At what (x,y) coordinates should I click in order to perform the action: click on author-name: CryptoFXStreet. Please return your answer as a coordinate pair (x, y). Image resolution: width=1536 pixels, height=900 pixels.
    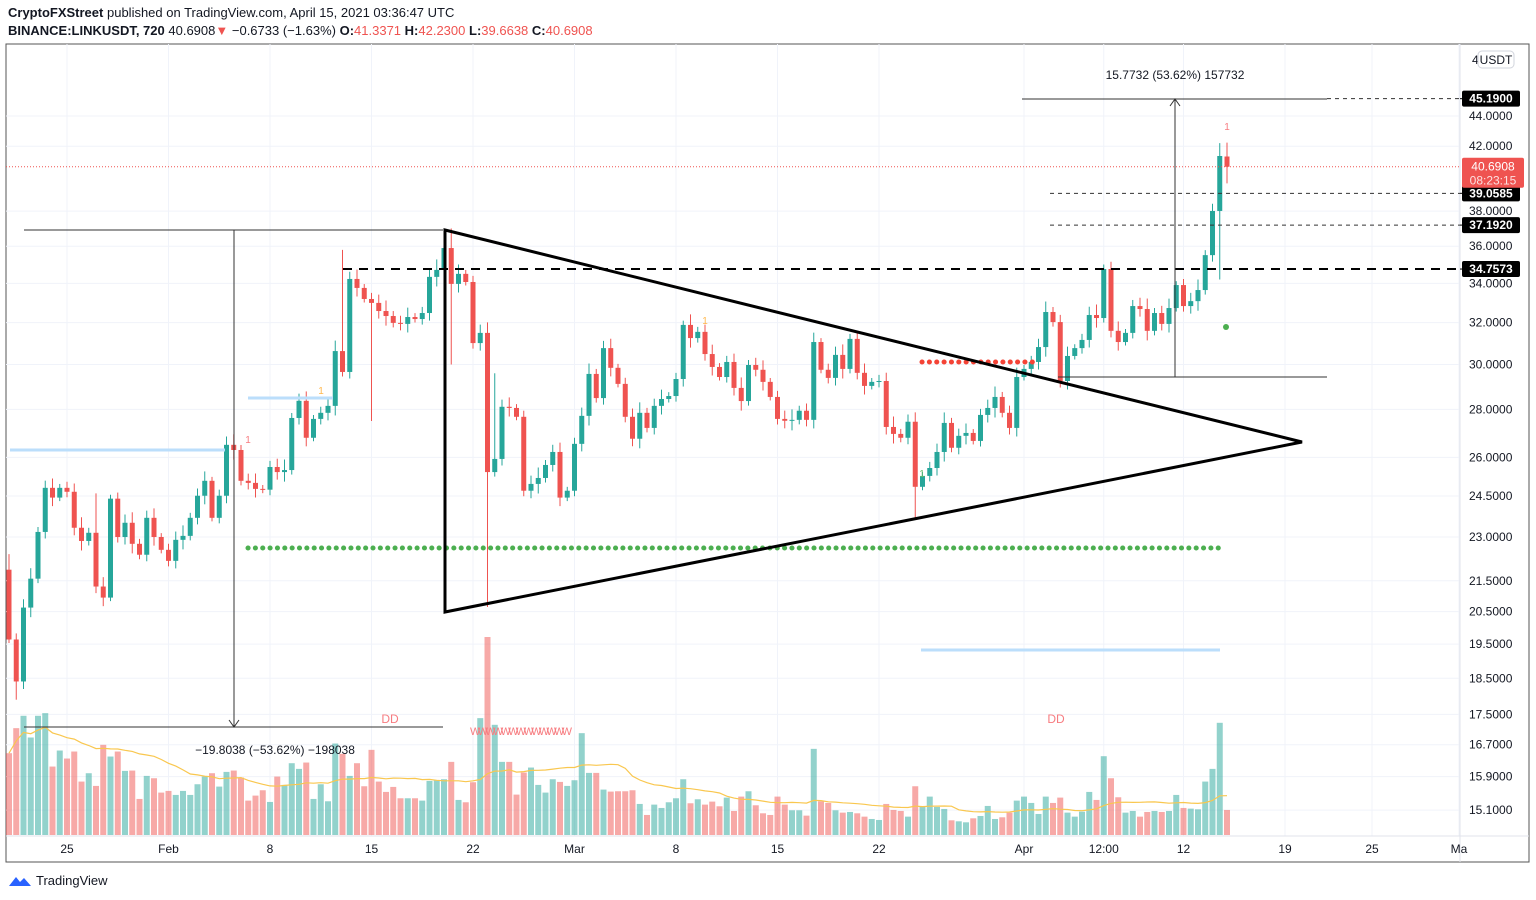
    Looking at the image, I should click on (56, 12).